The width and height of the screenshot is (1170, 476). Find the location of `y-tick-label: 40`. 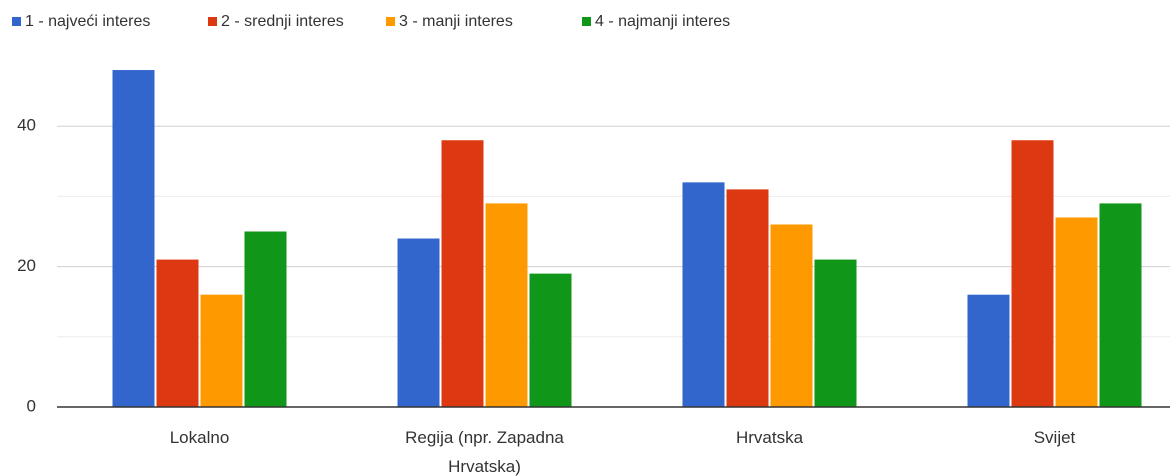

y-tick-label: 40 is located at coordinates (26, 125).